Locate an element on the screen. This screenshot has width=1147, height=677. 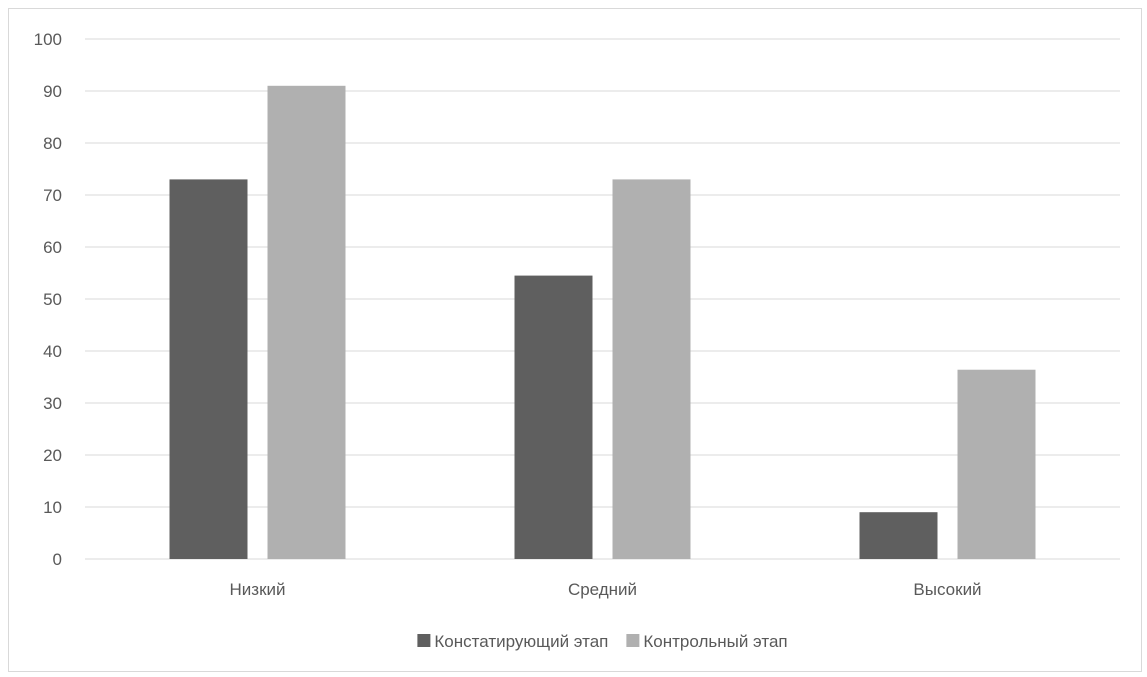
y-tick-label: 0 is located at coordinates (57, 559).